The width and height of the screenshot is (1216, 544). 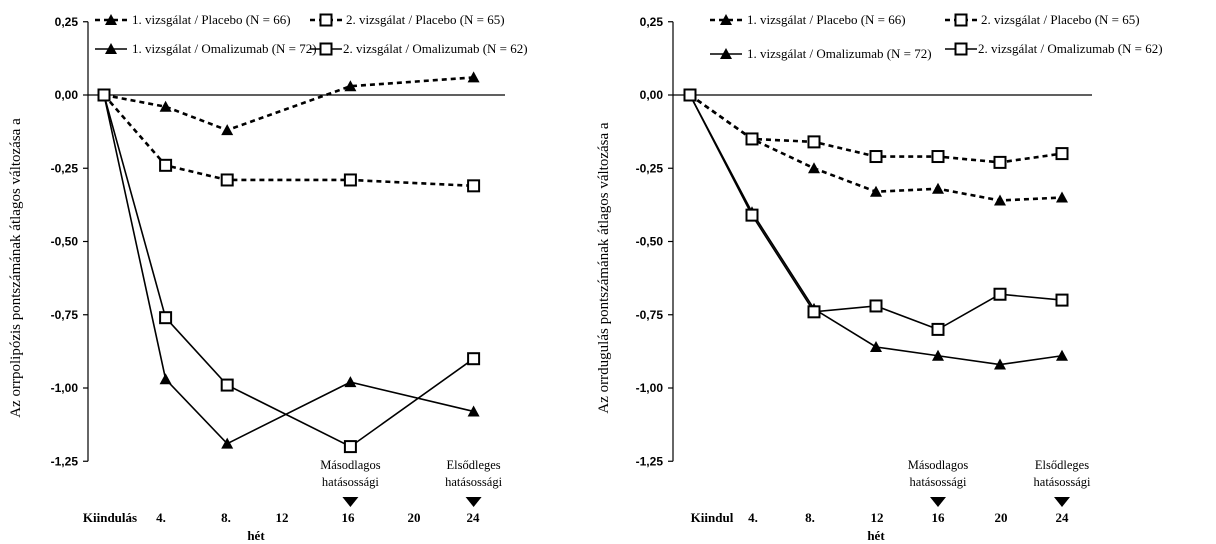 I want to click on y-tick-label: 0,25, so click(x=652, y=22).